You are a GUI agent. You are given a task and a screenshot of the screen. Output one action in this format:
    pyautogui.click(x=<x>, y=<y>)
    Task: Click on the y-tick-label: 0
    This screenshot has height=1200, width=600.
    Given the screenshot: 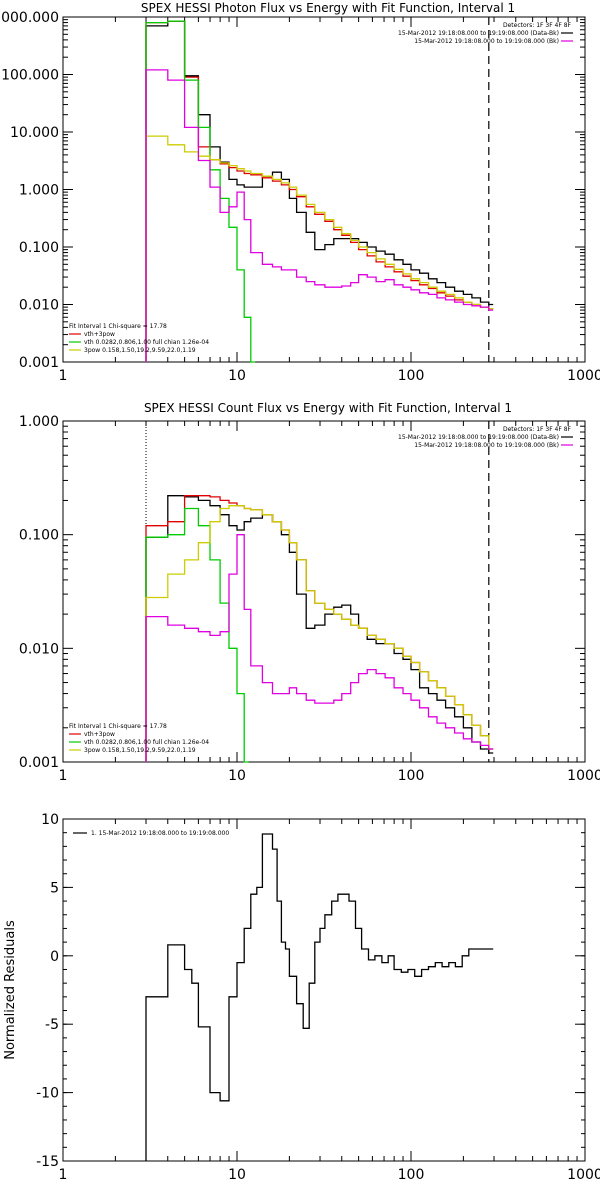 What is the action you would take?
    pyautogui.click(x=54, y=957)
    